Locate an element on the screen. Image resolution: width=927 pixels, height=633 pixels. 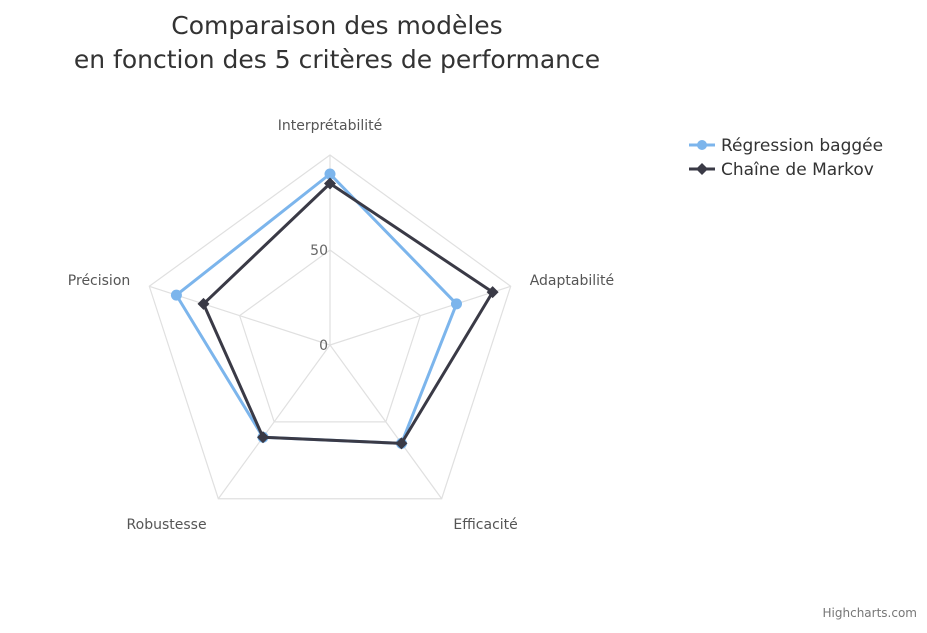
category-label: Robustesse is located at coordinates (167, 525).